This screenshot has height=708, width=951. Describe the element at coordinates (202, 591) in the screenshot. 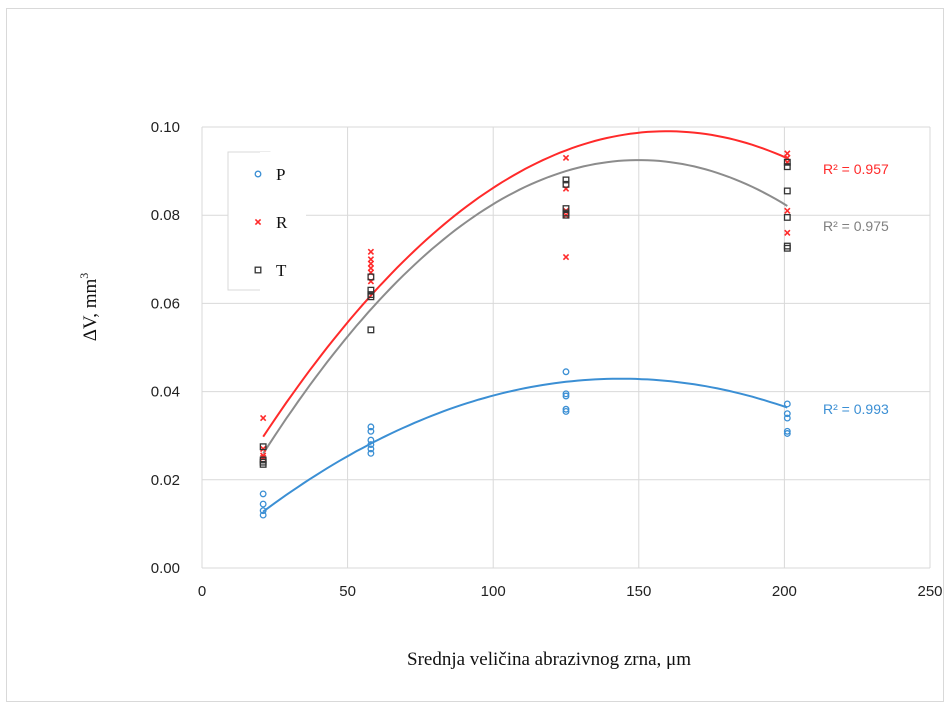

I see `x-tick-label: 0` at that location.